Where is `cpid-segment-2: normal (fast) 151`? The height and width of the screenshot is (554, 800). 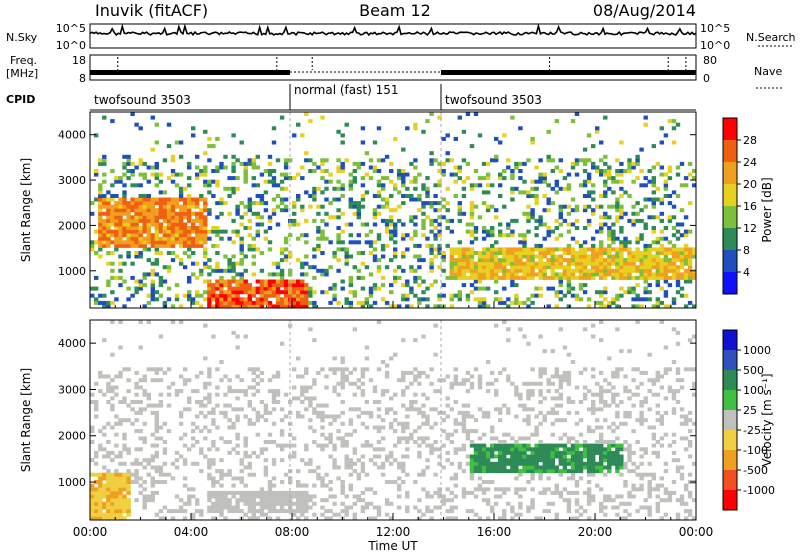
cpid-segment-2: normal (fast) 151 is located at coordinates (346, 90).